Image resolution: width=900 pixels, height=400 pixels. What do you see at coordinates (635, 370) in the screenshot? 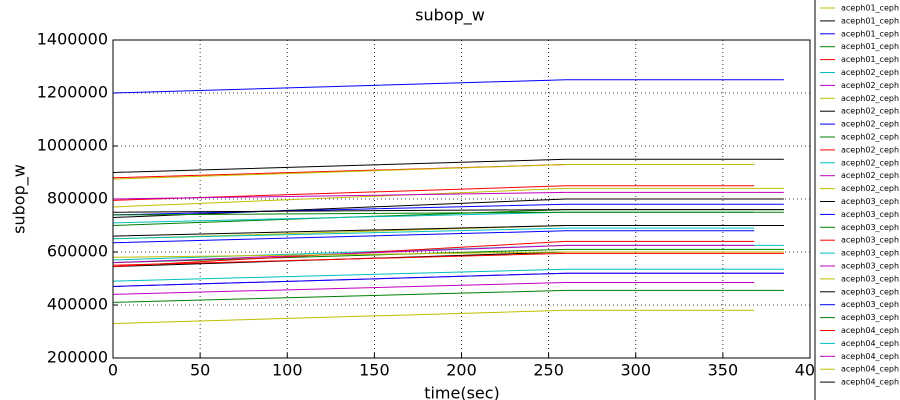
I see `x-tick-label: 300` at bounding box center [635, 370].